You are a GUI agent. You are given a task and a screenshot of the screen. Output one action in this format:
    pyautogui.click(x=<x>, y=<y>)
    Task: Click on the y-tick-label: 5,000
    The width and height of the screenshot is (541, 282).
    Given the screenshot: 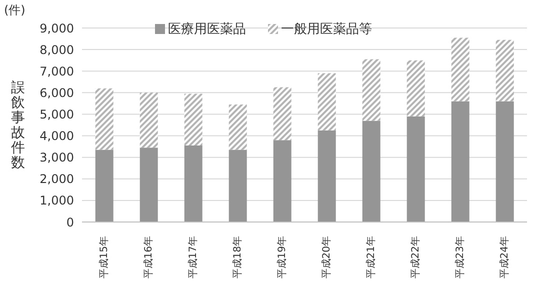 What is the action you would take?
    pyautogui.click(x=57, y=114)
    